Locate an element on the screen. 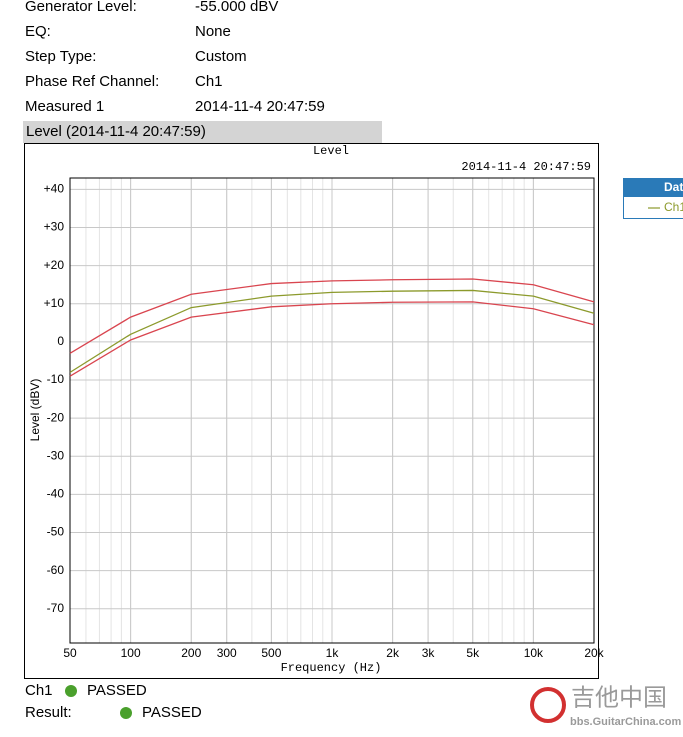 Image resolution: width=683 pixels, height=737 pixels. section-title: Level (2014-11-4 20:47:59) is located at coordinates (116, 131).